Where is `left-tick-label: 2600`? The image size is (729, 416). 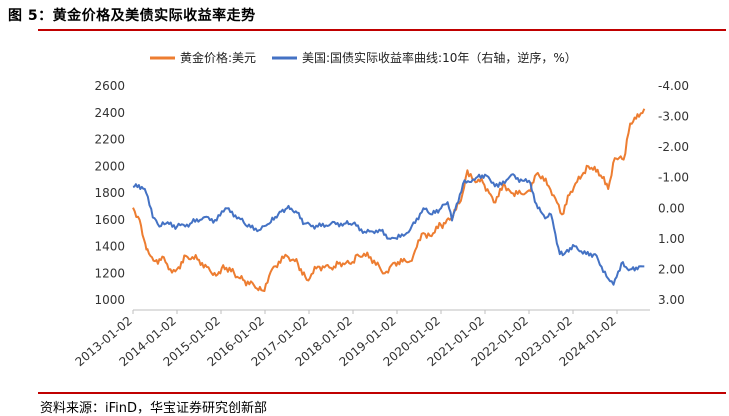
left-tick-label: 2600 is located at coordinates (109, 86).